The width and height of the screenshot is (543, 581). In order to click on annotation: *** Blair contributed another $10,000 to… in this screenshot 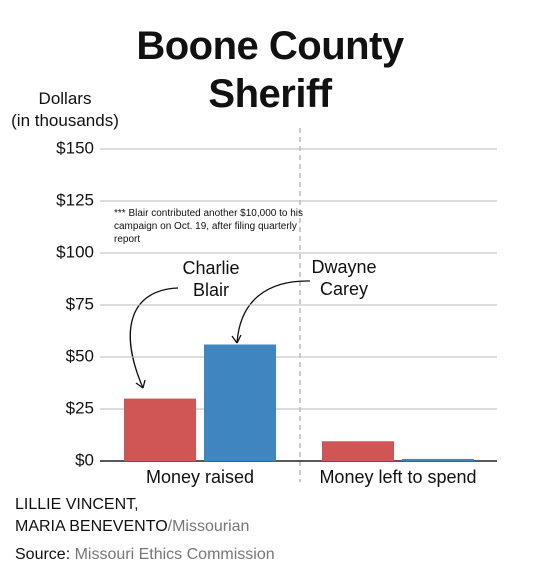, I will do `click(209, 226)`.